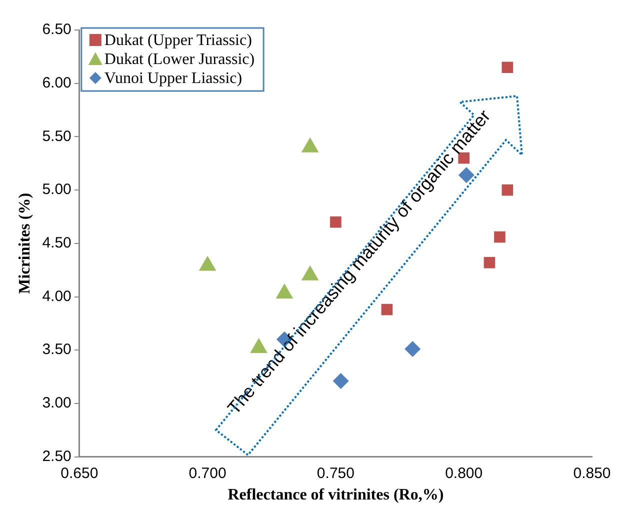 This screenshot has width=622, height=515. I want to click on y-tick-label: 3.00, so click(57, 403).